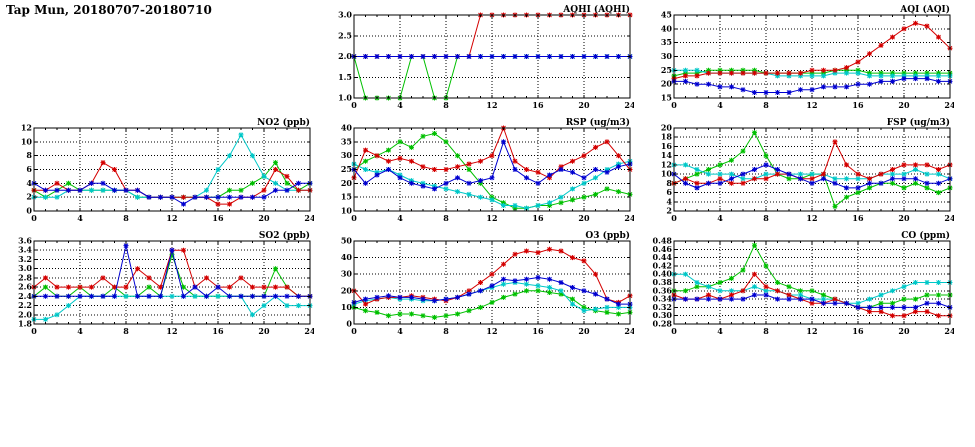 This screenshot has height=447, width=975. I want to click on chart-o3: 0 10 20 30 40 50 0 4 8 12 16 20 24 O3 (ppb), so click(479, 284).